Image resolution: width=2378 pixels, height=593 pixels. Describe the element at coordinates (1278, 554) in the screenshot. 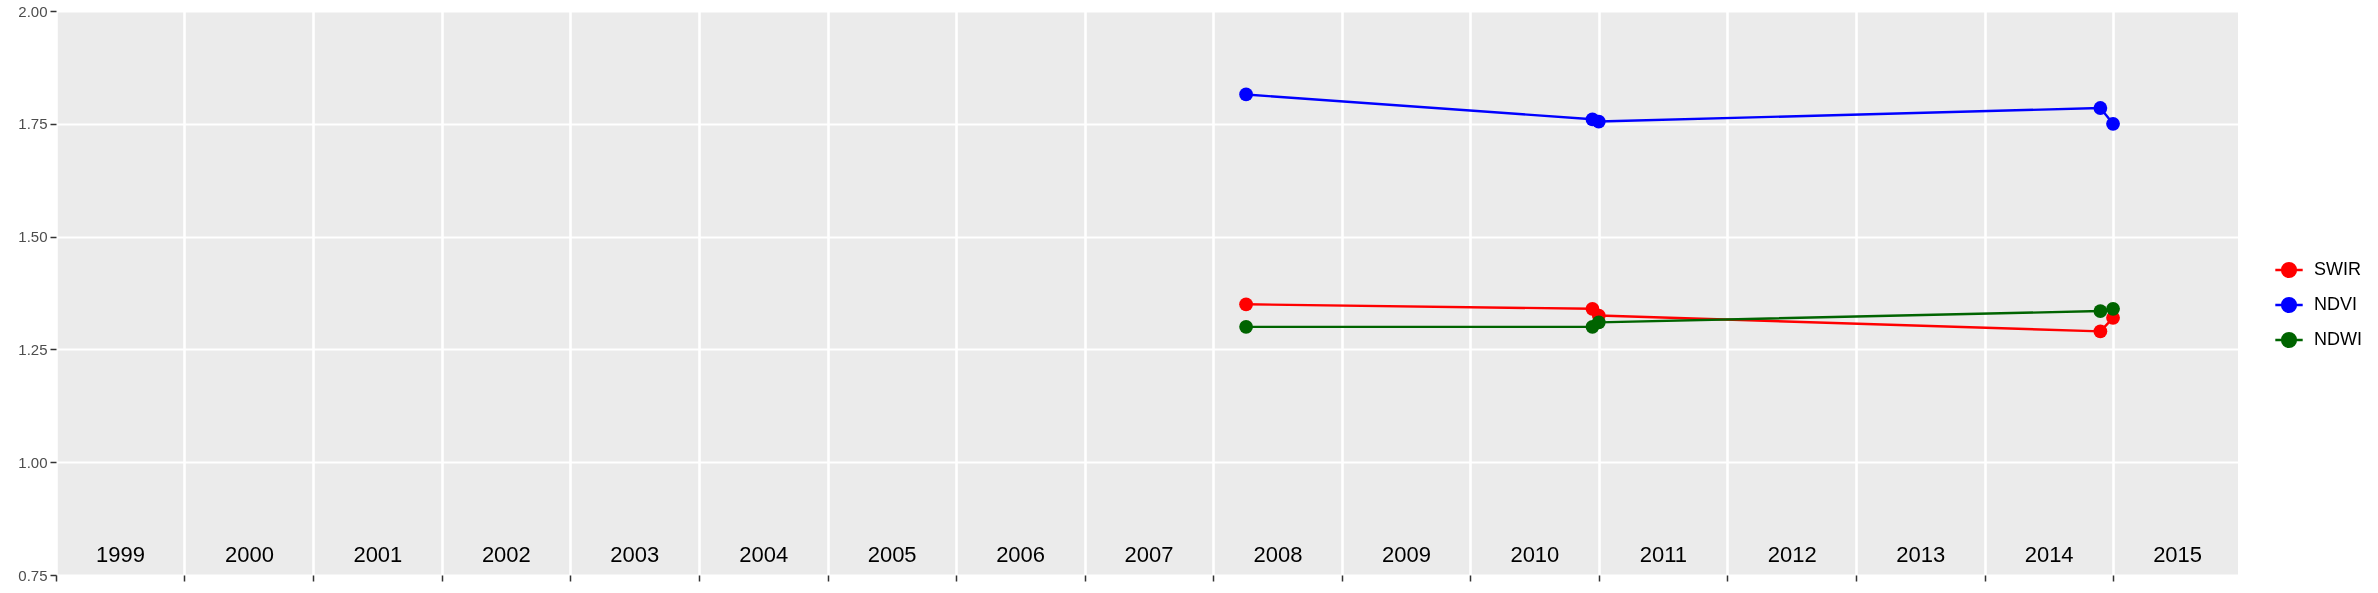

I see `x-tick-label: 2008` at that location.